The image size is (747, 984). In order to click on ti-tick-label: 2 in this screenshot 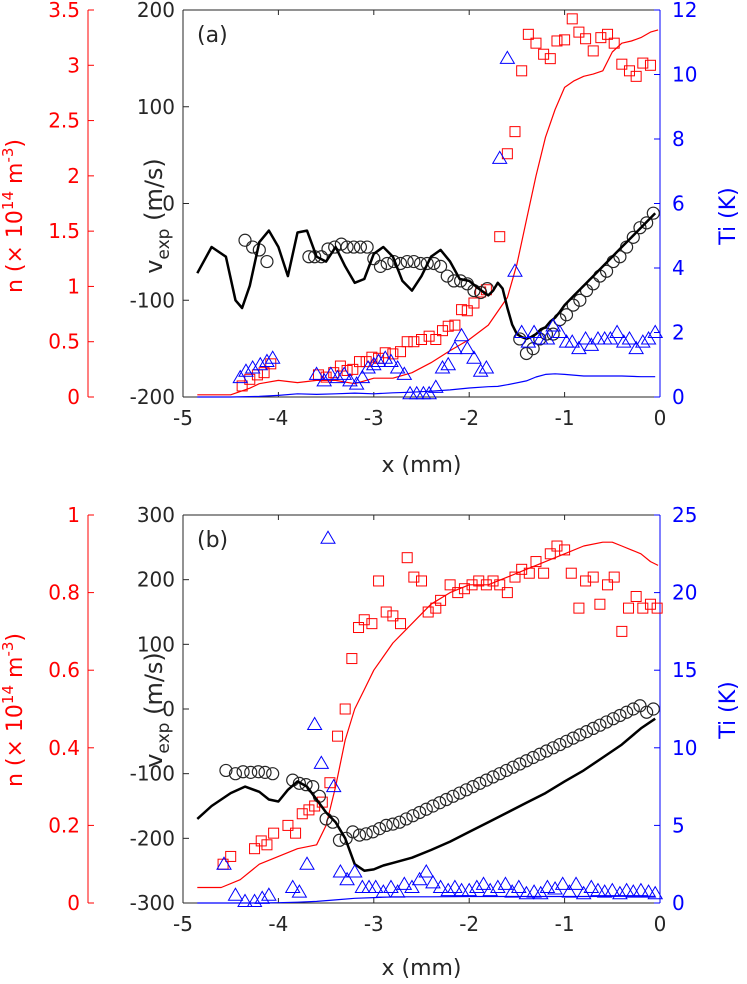, I will do `click(678, 333)`.